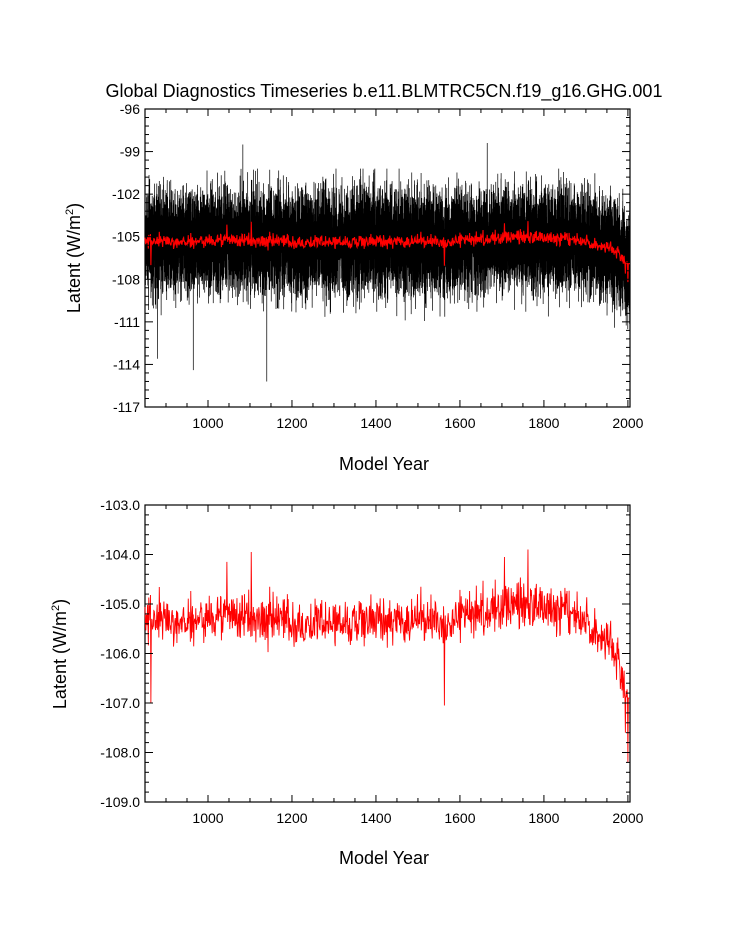 The height and width of the screenshot is (945, 733). I want to click on top-mean-line, so click(387, 252).